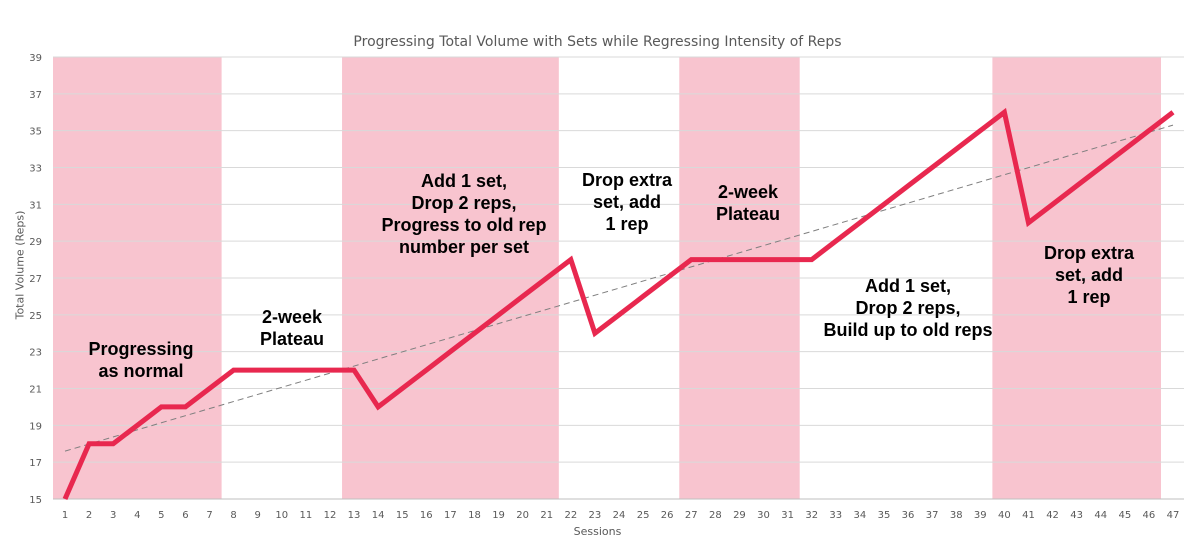 The width and height of the screenshot is (1195, 547). Describe the element at coordinates (35, 205) in the screenshot. I see `y-tick-label: 31` at that location.